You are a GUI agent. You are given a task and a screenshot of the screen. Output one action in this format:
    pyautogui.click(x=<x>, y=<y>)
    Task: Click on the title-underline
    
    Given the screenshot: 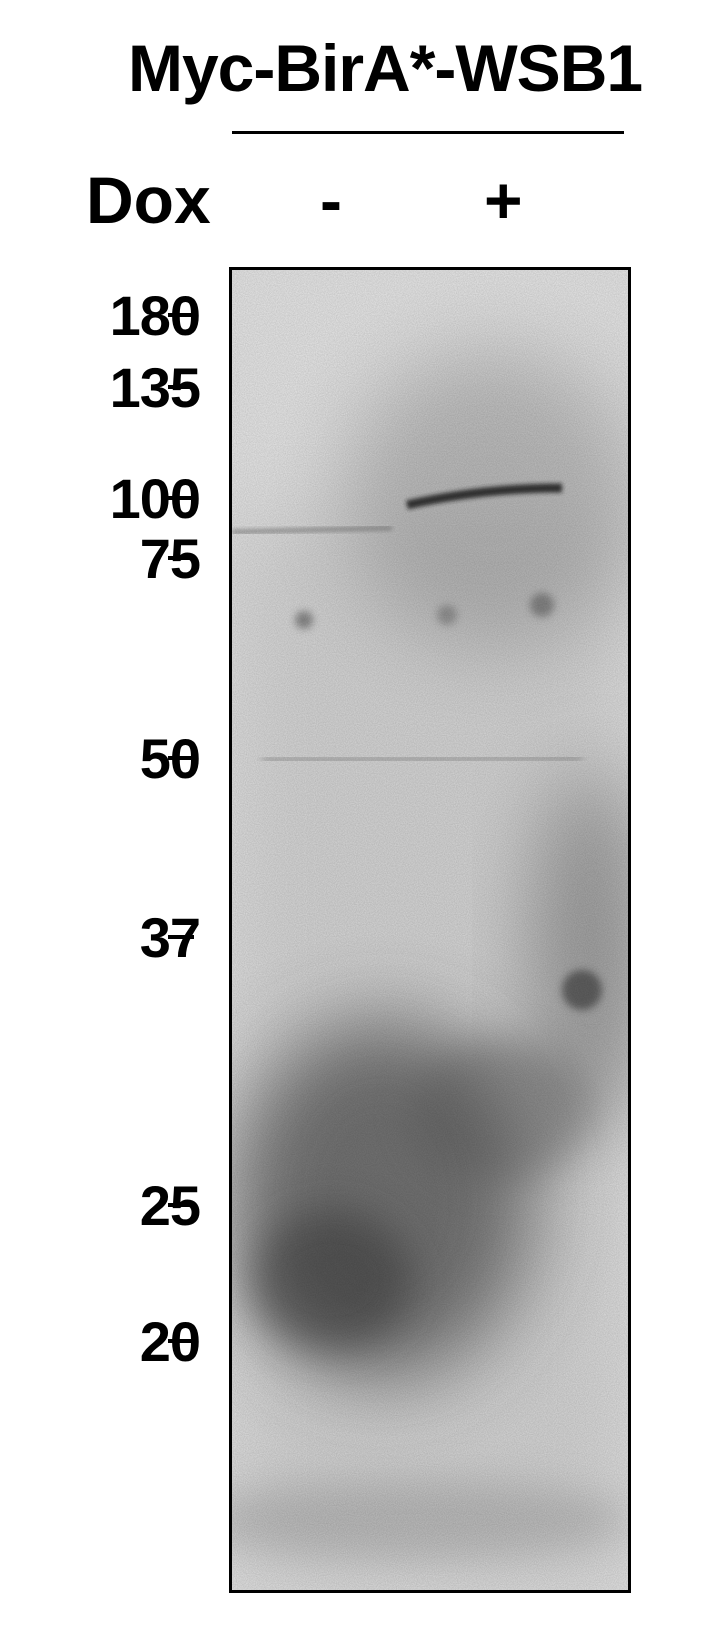 What is the action you would take?
    pyautogui.click(x=428, y=132)
    